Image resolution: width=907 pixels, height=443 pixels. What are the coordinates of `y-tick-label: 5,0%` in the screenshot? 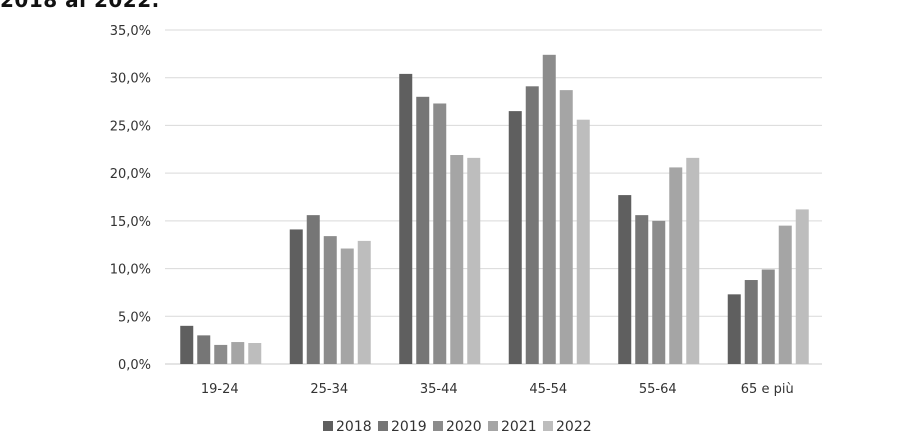 It's located at (134, 317).